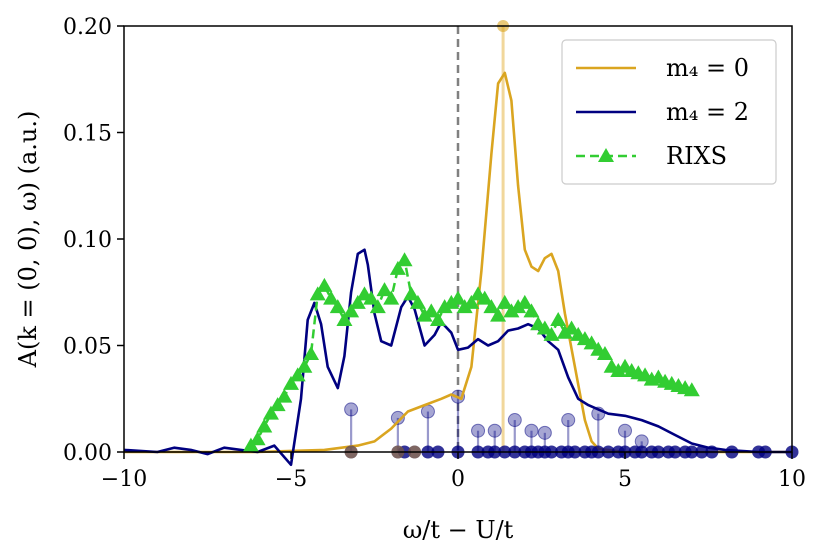 This screenshot has width=822, height=556. Describe the element at coordinates (625, 479) in the screenshot. I see `x-tick-label: 5` at that location.